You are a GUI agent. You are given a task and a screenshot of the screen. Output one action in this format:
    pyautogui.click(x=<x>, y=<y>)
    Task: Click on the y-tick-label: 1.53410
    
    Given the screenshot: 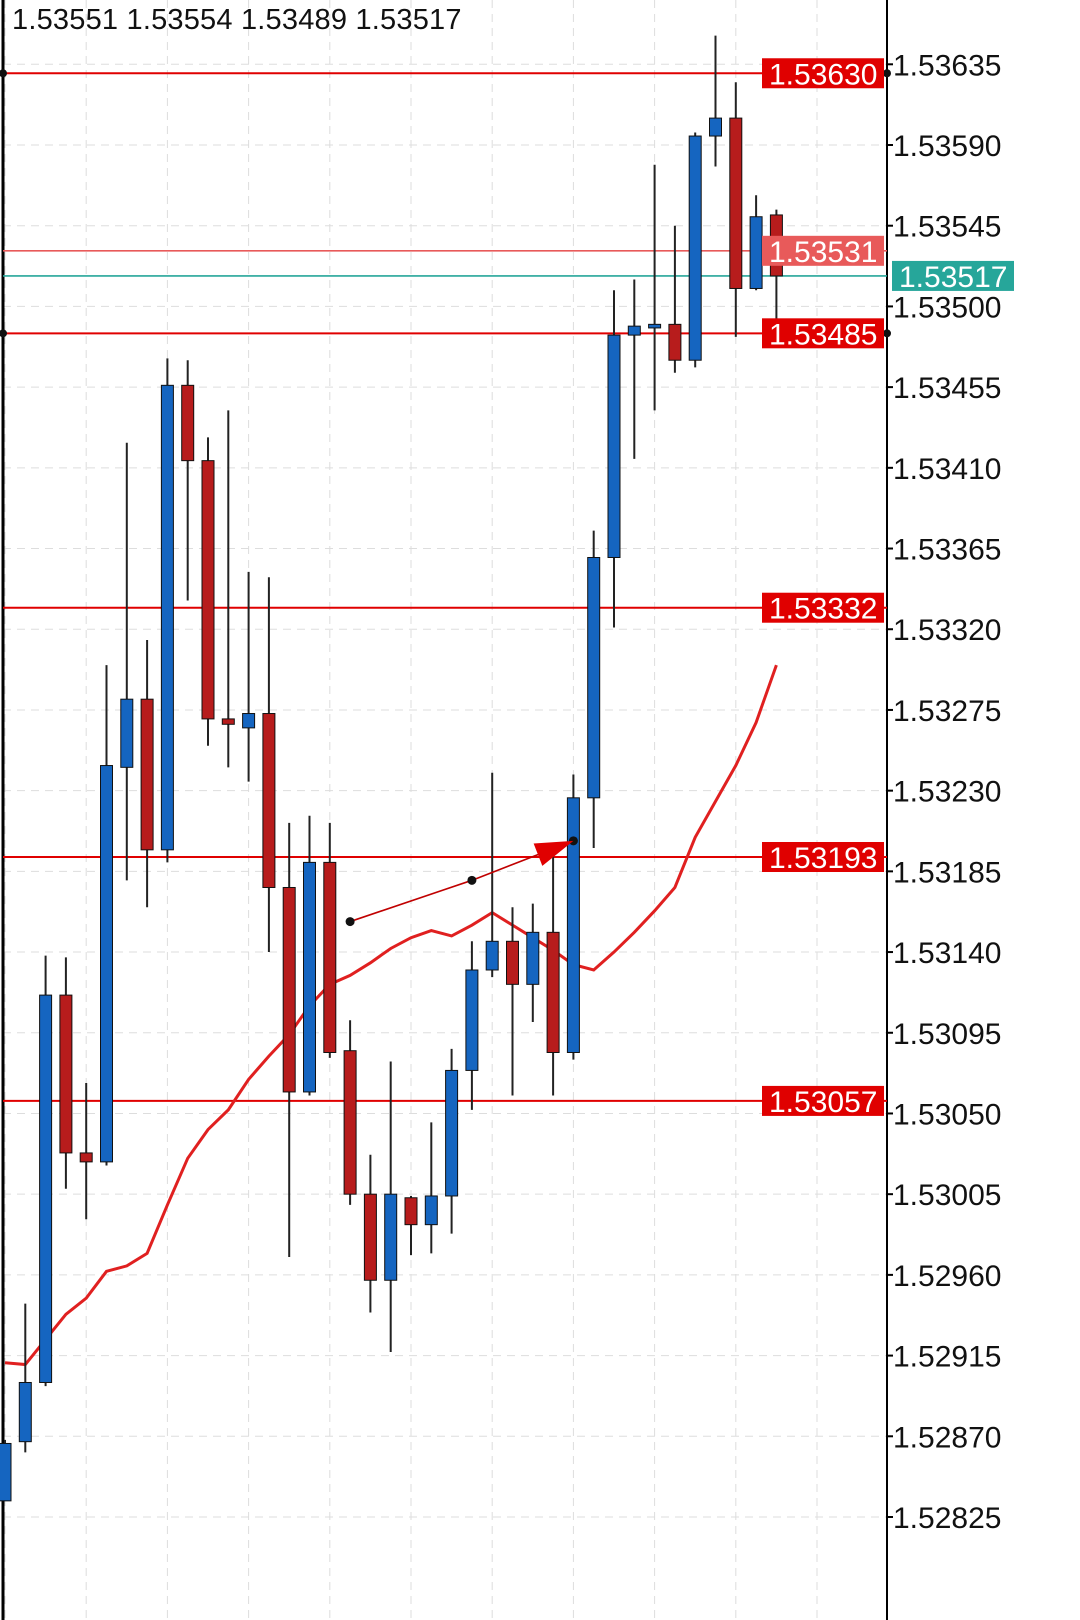 What is the action you would take?
    pyautogui.click(x=947, y=469)
    